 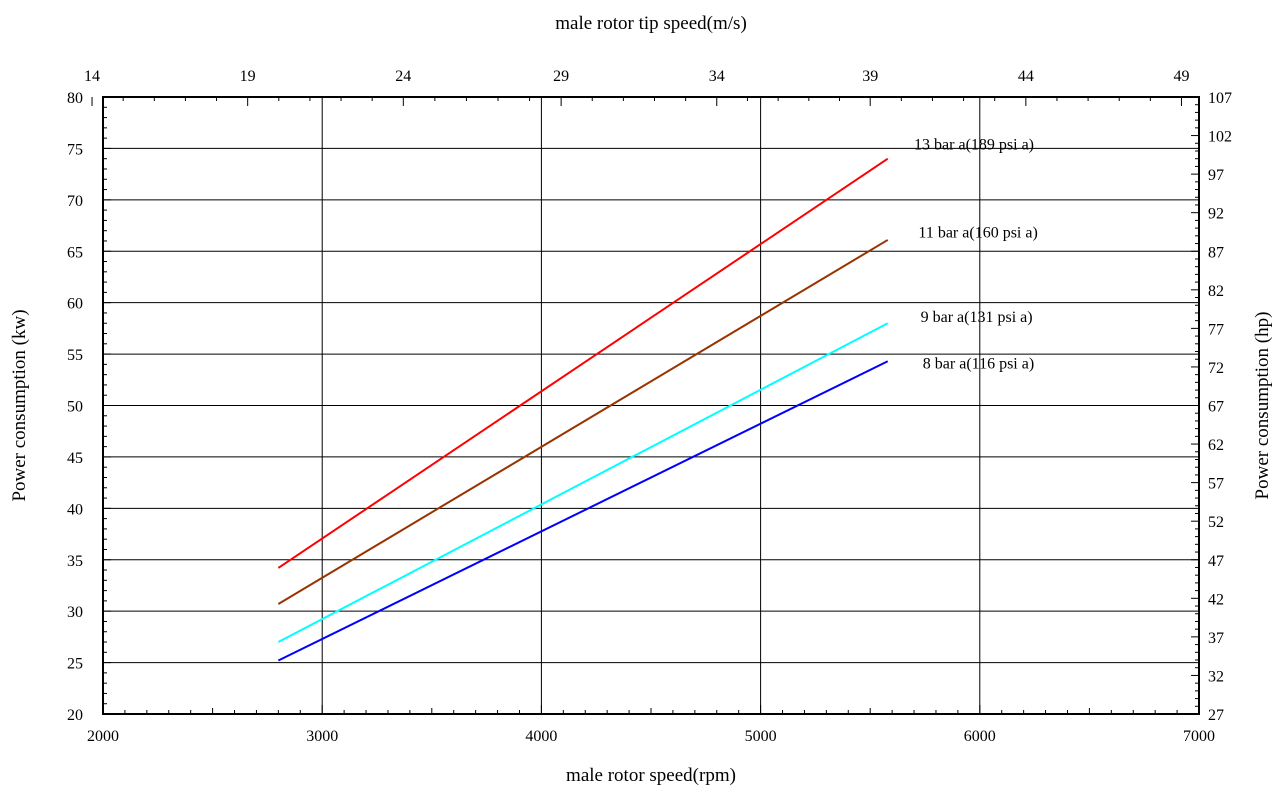 What do you see at coordinates (1216, 407) in the screenshot?
I see `y2-tick-label: 67` at bounding box center [1216, 407].